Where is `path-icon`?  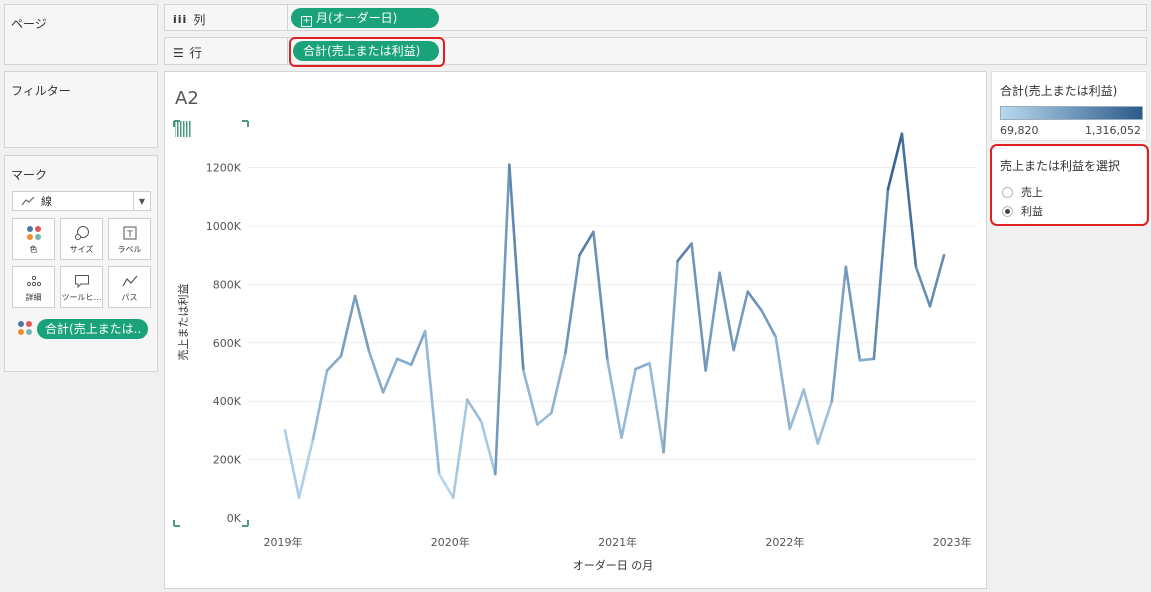 path-icon is located at coordinates (129, 281).